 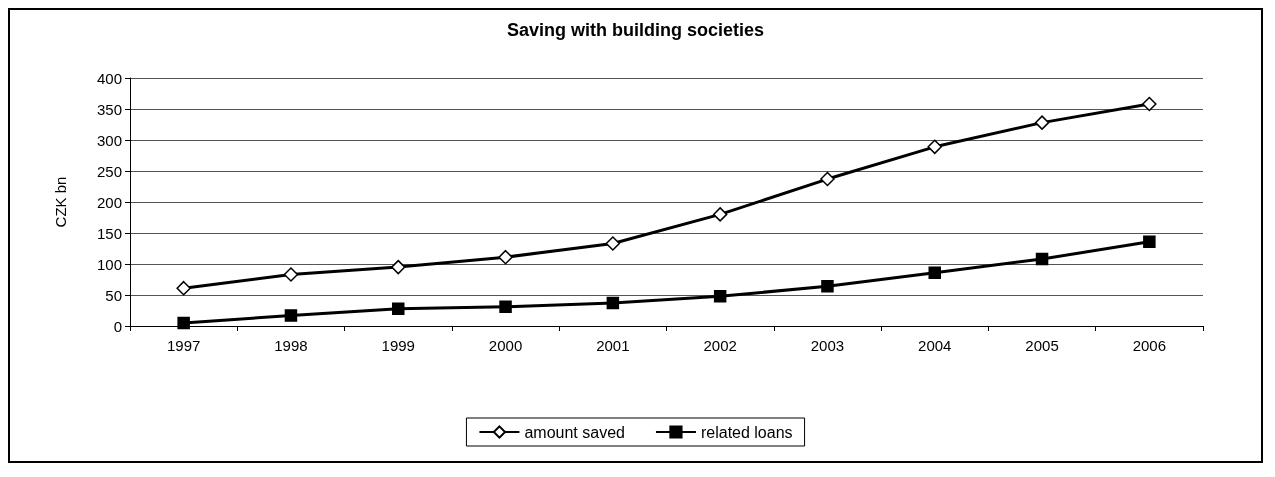 I want to click on x-tick-label: 1998, so click(x=291, y=345).